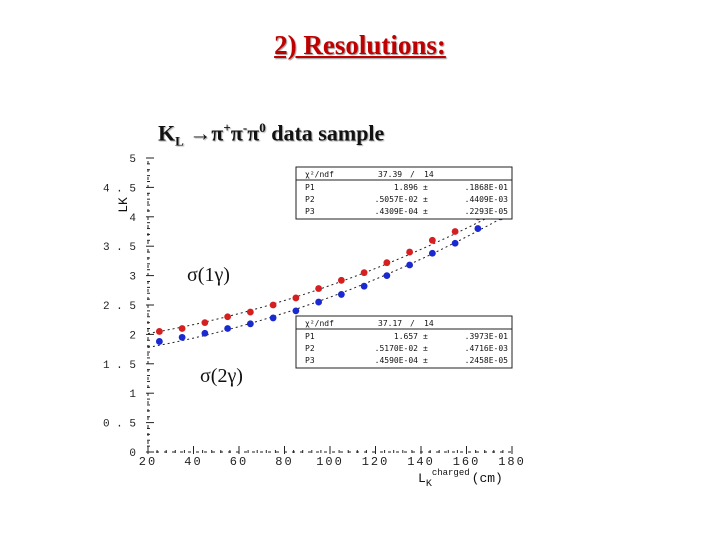 The height and width of the screenshot is (540, 720). I want to click on y-tick-label: 4, so click(132, 219).